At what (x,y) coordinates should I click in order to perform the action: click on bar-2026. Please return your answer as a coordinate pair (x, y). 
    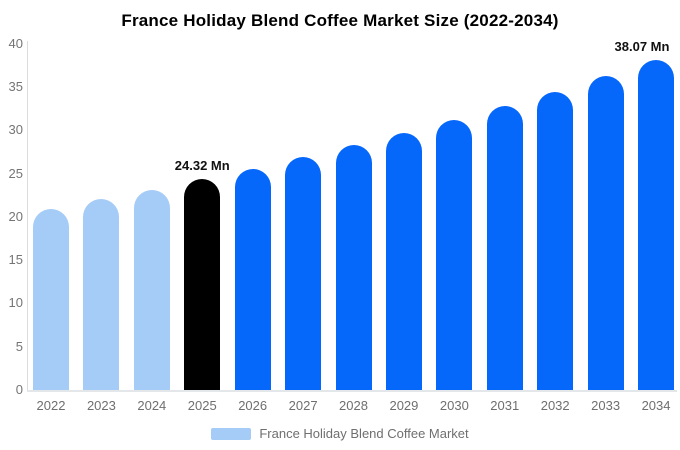
    Looking at the image, I should click on (252, 279).